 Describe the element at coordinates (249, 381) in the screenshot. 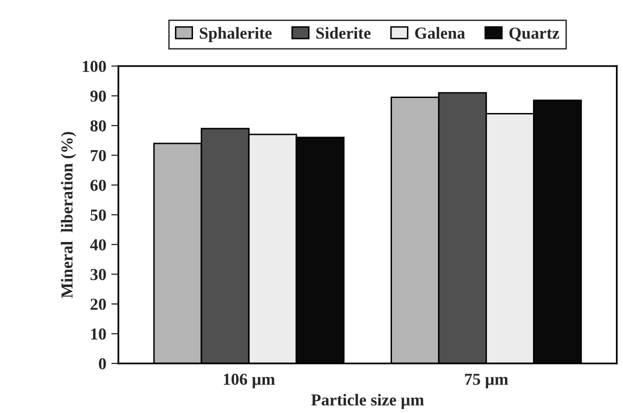

I see `x-tick-label: 106 µm` at that location.